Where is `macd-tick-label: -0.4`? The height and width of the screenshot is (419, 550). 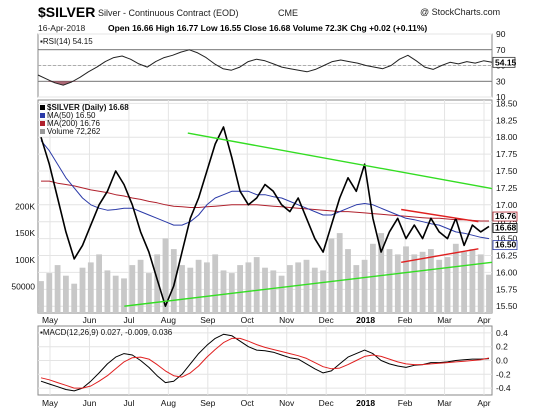
macd-tick-label: -0.4 is located at coordinates (503, 388).